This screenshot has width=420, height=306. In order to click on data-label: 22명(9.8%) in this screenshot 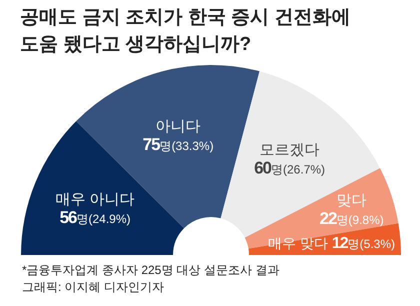, I will do `click(351, 218)`.